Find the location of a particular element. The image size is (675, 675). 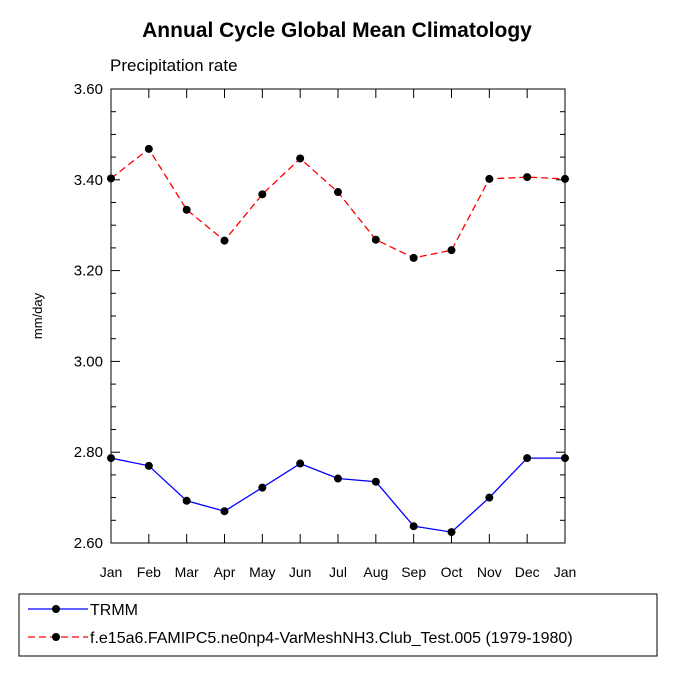

y-tick-label: 3.40 is located at coordinates (88, 180).